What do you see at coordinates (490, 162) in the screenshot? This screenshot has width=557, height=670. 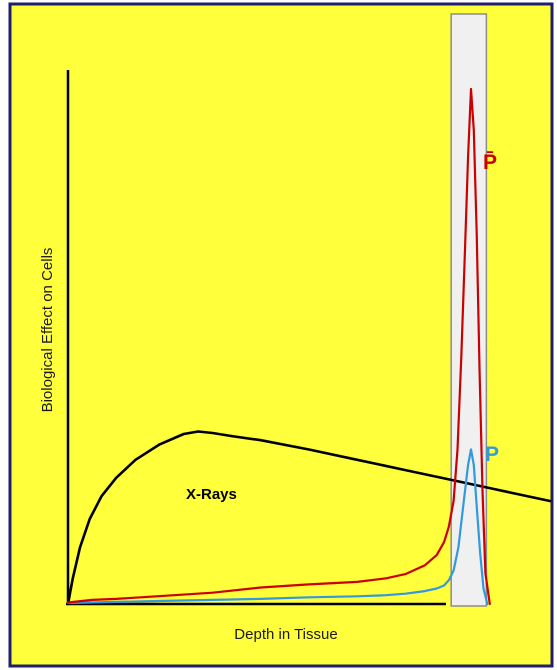 I see `antiproton-series-label: P̄` at bounding box center [490, 162].